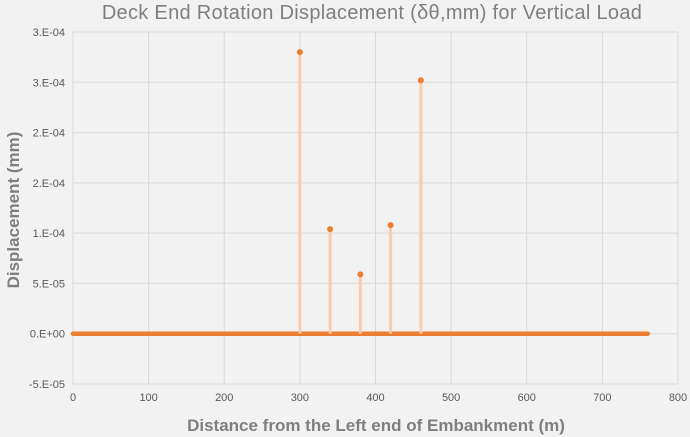 This screenshot has width=690, height=437. What do you see at coordinates (49, 234) in the screenshot?
I see `y-tick-label: 1.E-04` at bounding box center [49, 234].